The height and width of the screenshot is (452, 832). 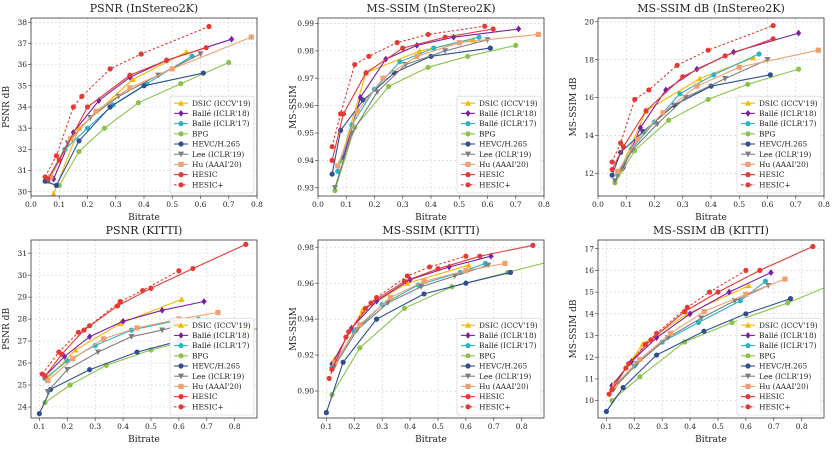 I want to click on legend-item-hu-aaai-20: Hu (AAAI'20), so click(x=495, y=164).